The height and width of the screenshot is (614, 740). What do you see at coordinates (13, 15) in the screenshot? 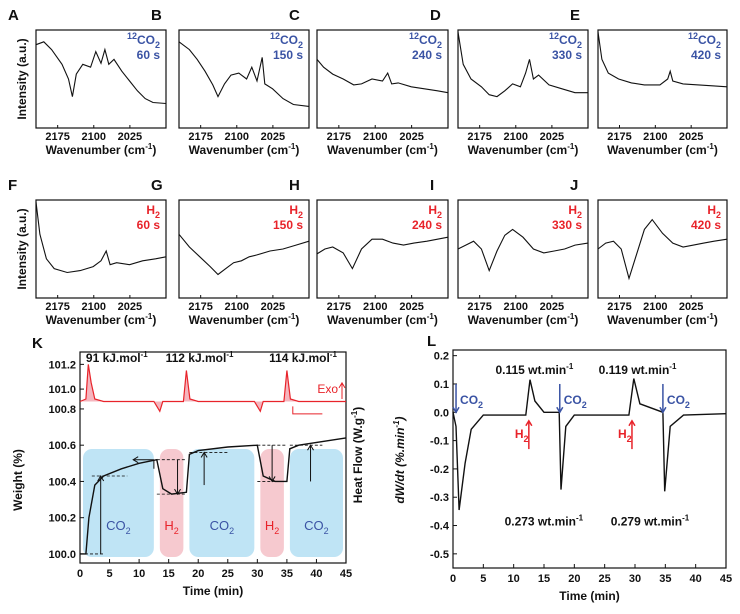
I see `panel-label: A` at bounding box center [13, 15].